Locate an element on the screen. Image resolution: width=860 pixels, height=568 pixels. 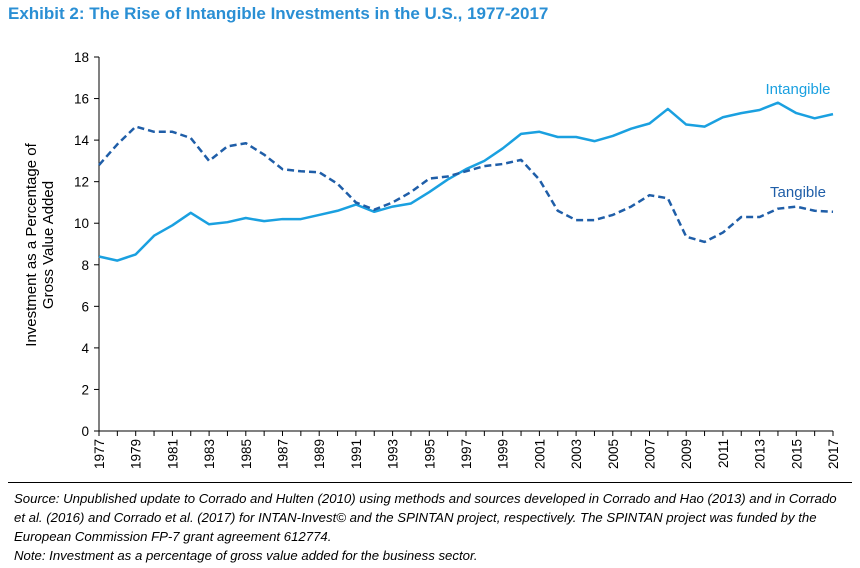
x-tick-label: 2013 is located at coordinates (760, 454).